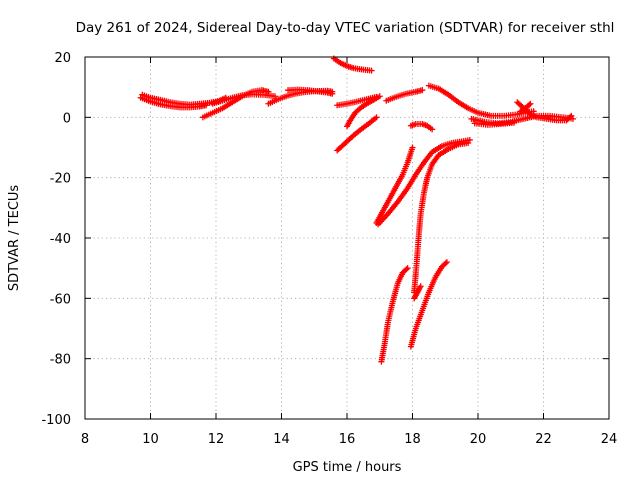 Image resolution: width=640 pixels, height=480 pixels. Describe the element at coordinates (85, 439) in the screenshot. I see `x-tick-label: 8` at that location.